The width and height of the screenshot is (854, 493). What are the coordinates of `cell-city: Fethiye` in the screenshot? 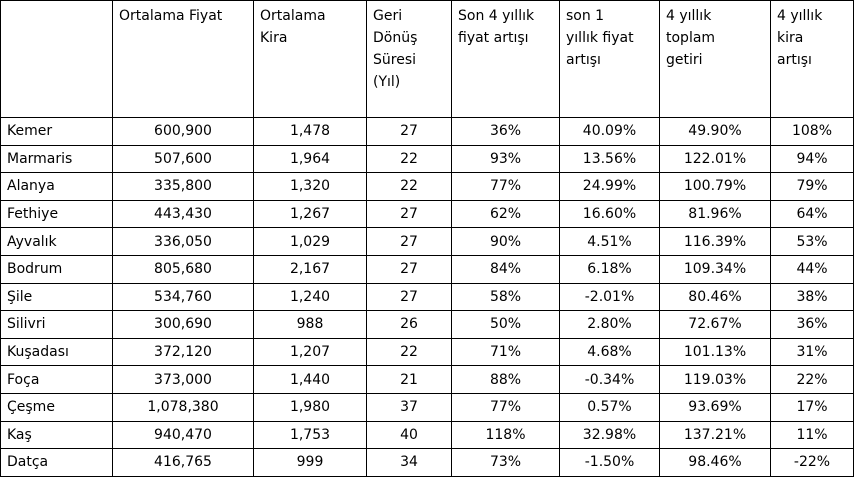 It's located at (56, 214).